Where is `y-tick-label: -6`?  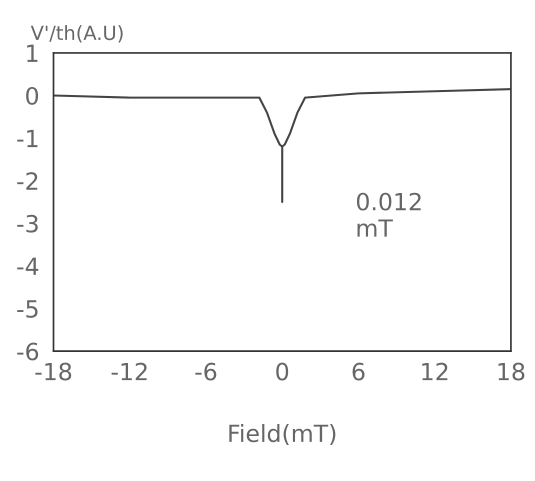 y-tick-label: -6 is located at coordinates (27, 351).